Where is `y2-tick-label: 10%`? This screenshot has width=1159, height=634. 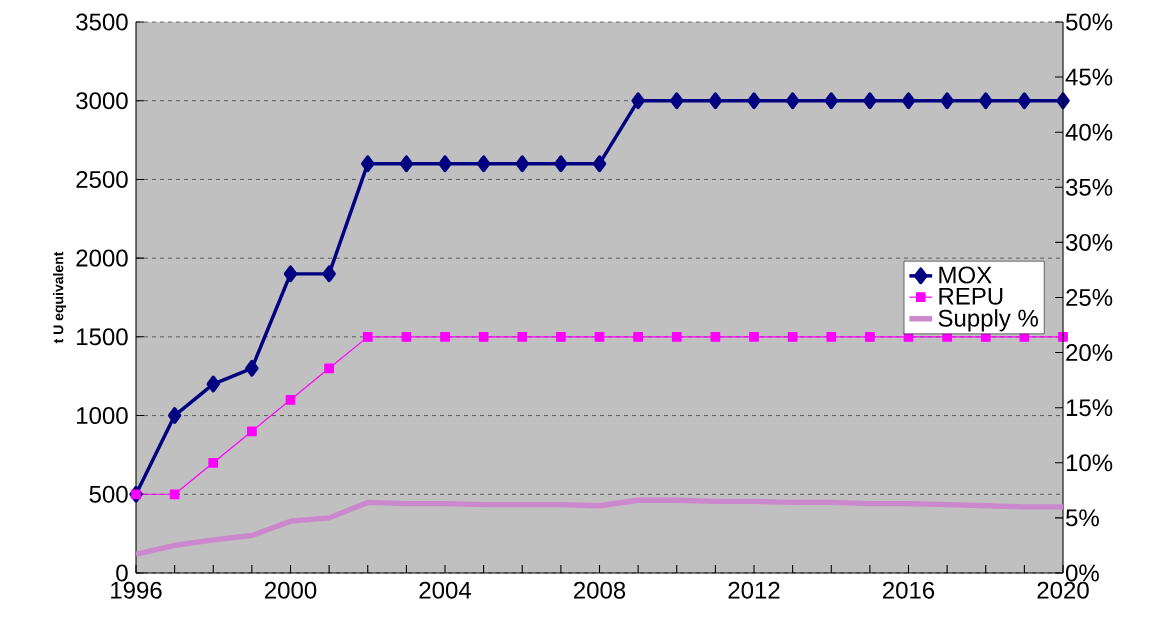
y2-tick-label: 10% is located at coordinates (1089, 463).